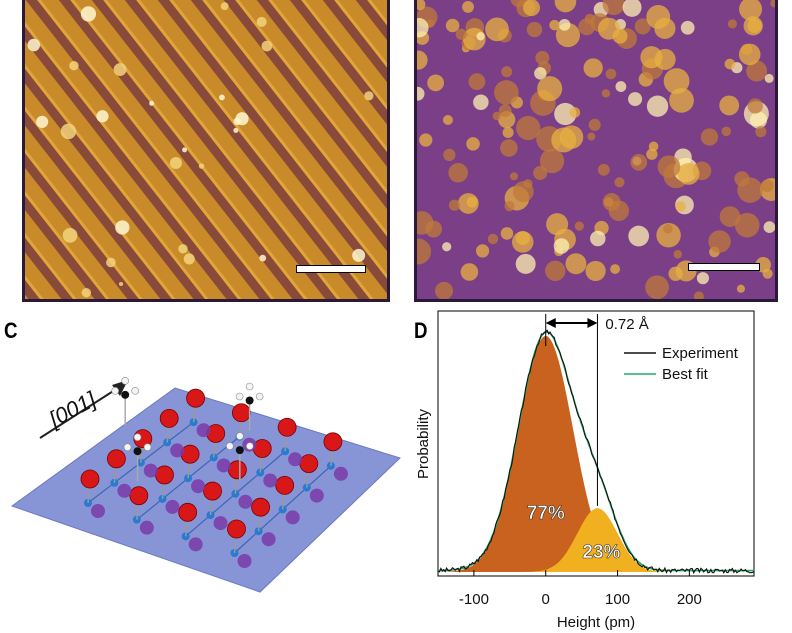  What do you see at coordinates (596, 622) in the screenshot?
I see `x-axis-label: Height (pm)` at bounding box center [596, 622].